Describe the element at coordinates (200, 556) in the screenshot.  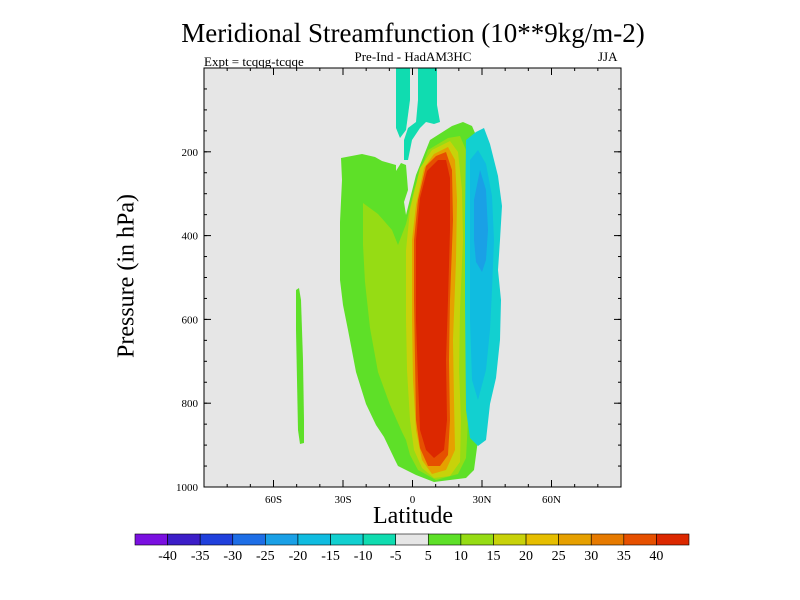
I see `colorbar-label-1: -35` at that location.